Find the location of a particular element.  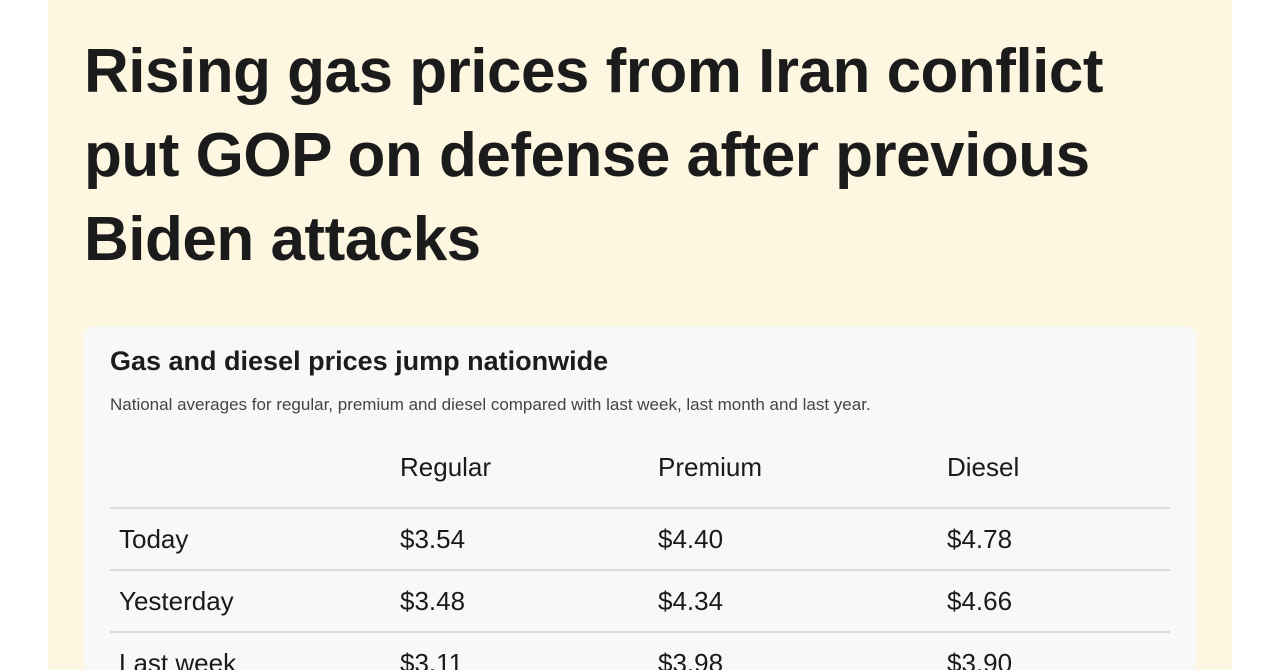

premium-price: $4.34 is located at coordinates (802, 600).